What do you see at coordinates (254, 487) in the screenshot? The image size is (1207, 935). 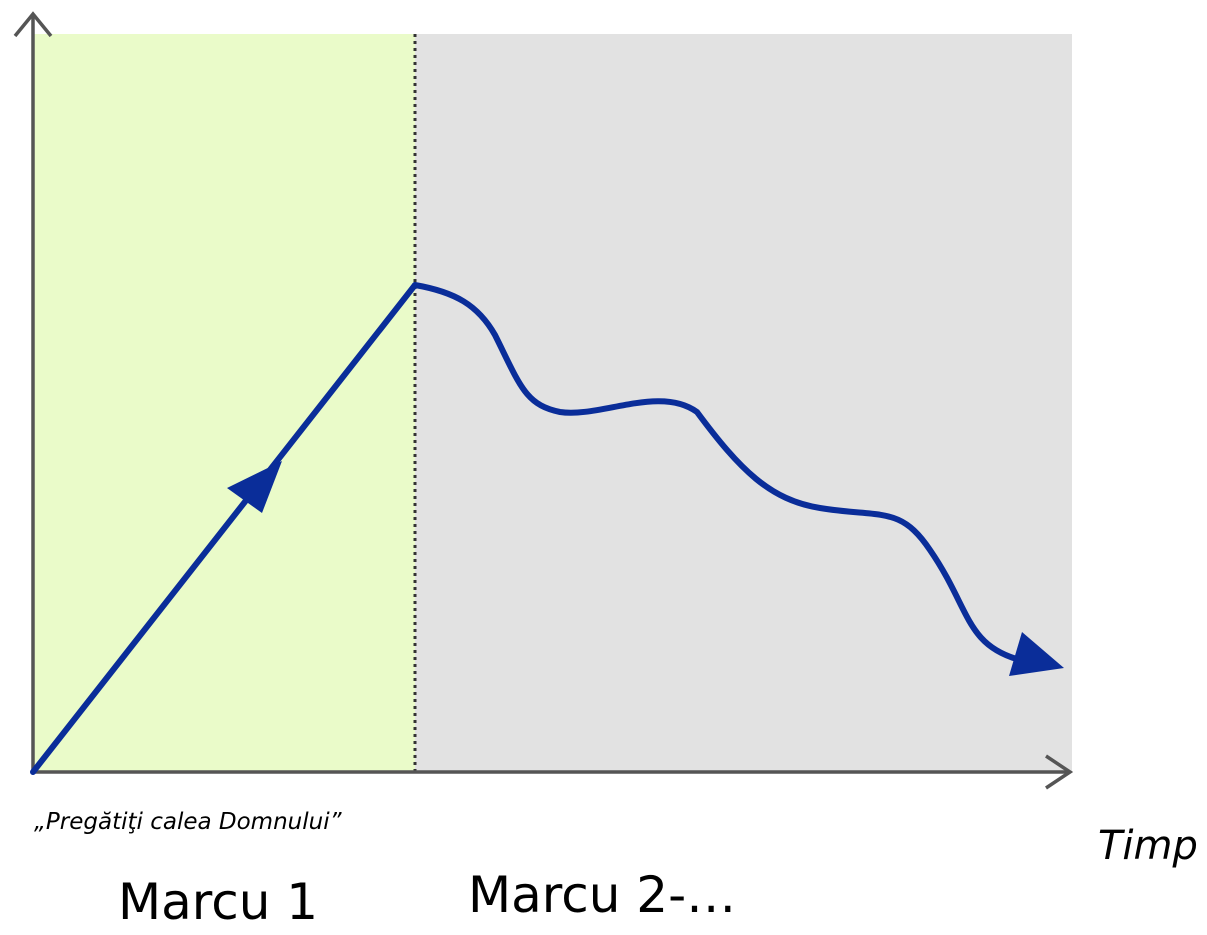 I see `rising-trajectory-arrowhead` at bounding box center [254, 487].